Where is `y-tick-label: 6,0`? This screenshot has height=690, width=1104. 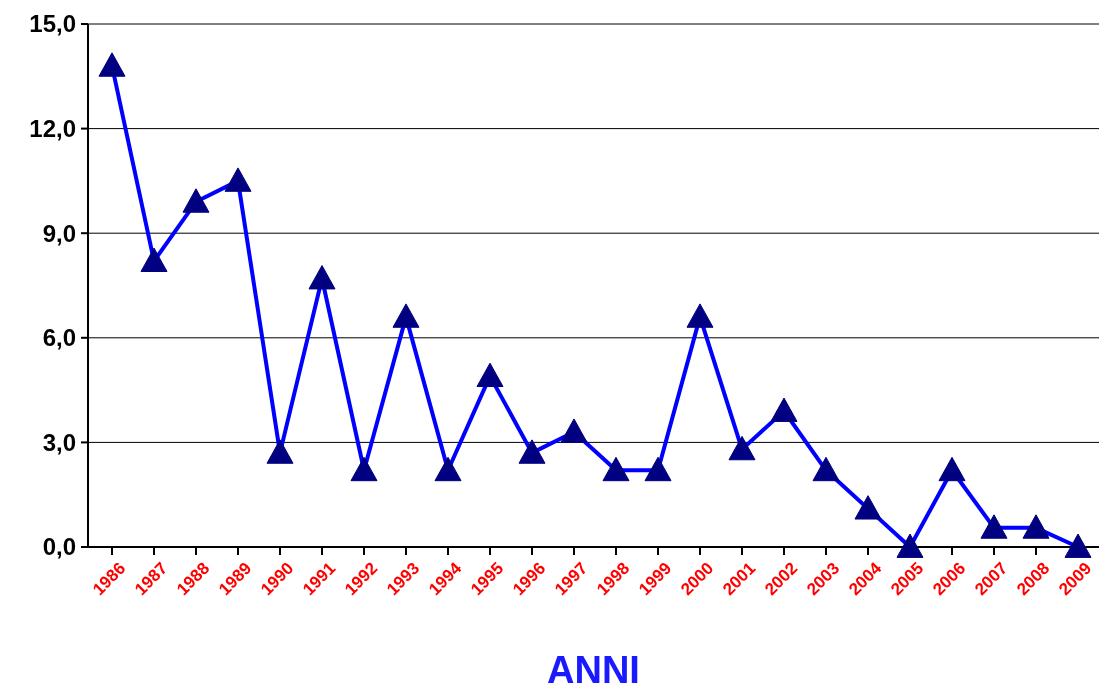
y-tick-label: 6,0 is located at coordinates (59, 338).